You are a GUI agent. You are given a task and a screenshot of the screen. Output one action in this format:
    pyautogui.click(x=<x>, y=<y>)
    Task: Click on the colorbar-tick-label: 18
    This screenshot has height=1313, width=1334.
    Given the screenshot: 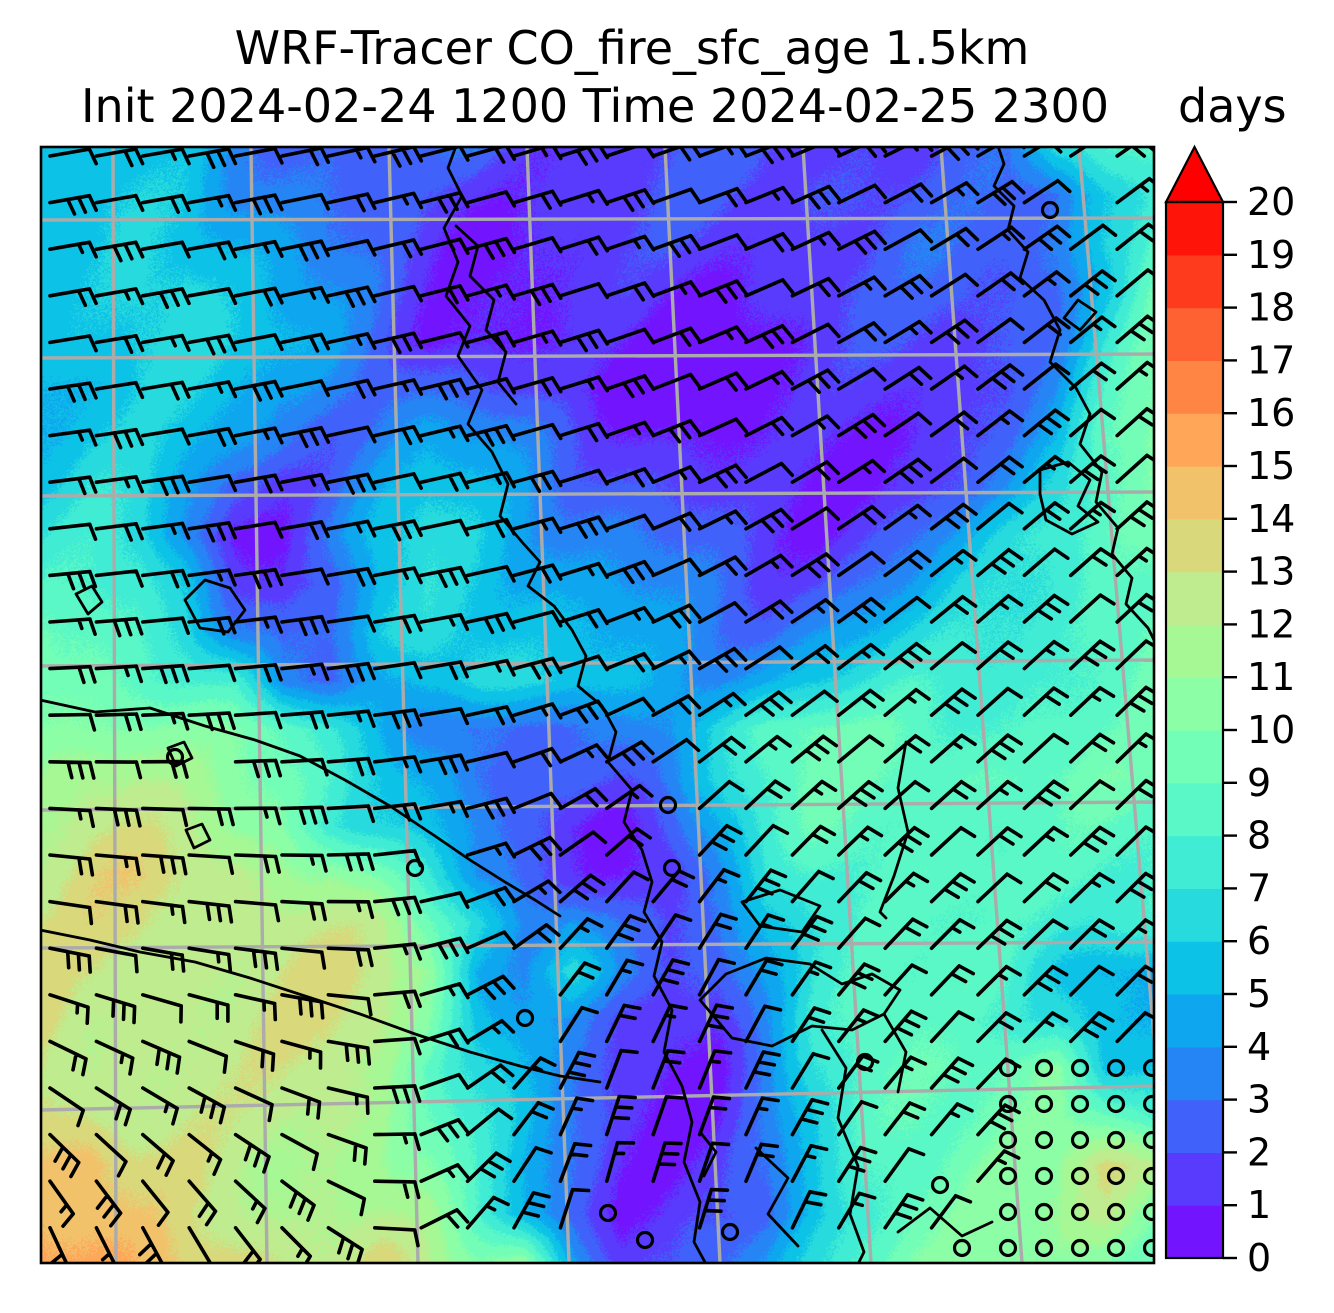 What is the action you would take?
    pyautogui.click(x=1271, y=308)
    